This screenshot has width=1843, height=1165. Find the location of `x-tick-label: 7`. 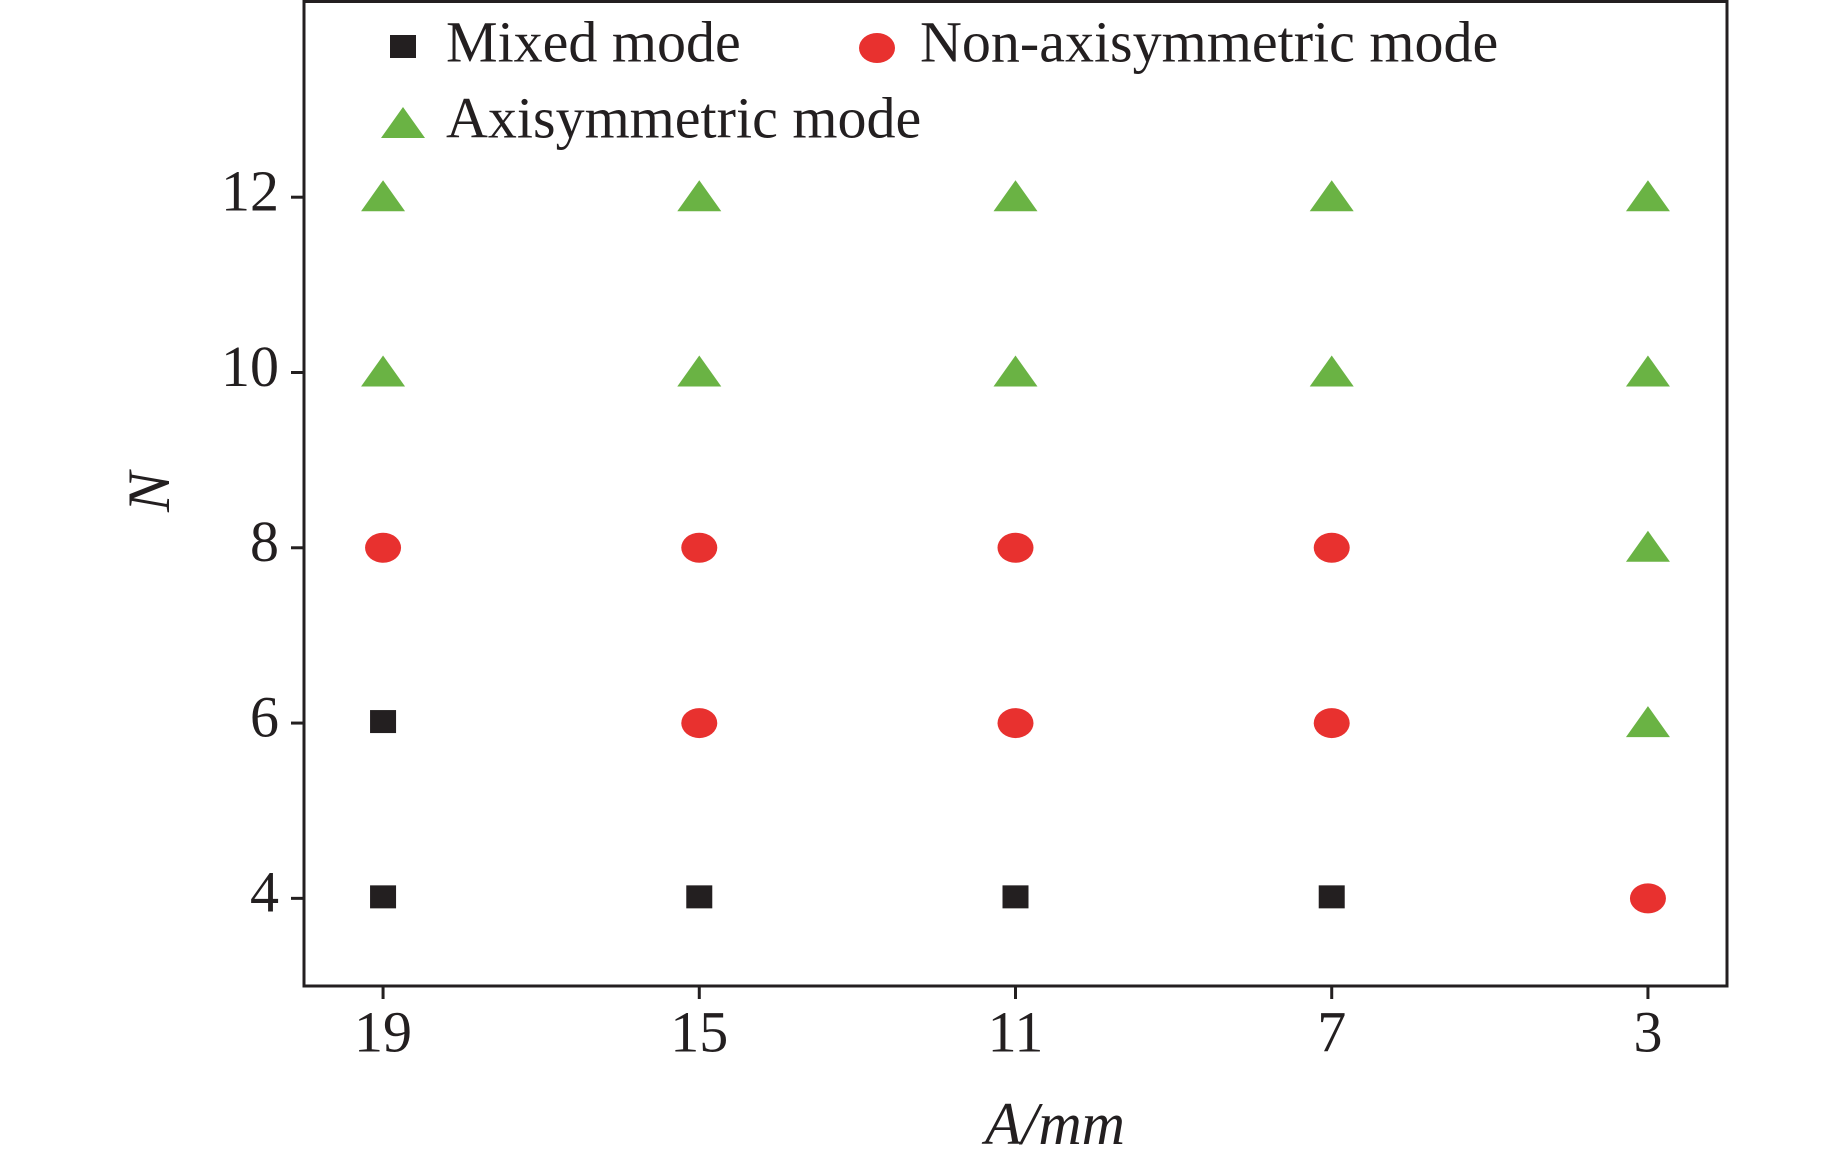

x-tick-label: 7 is located at coordinates (1331, 1031).